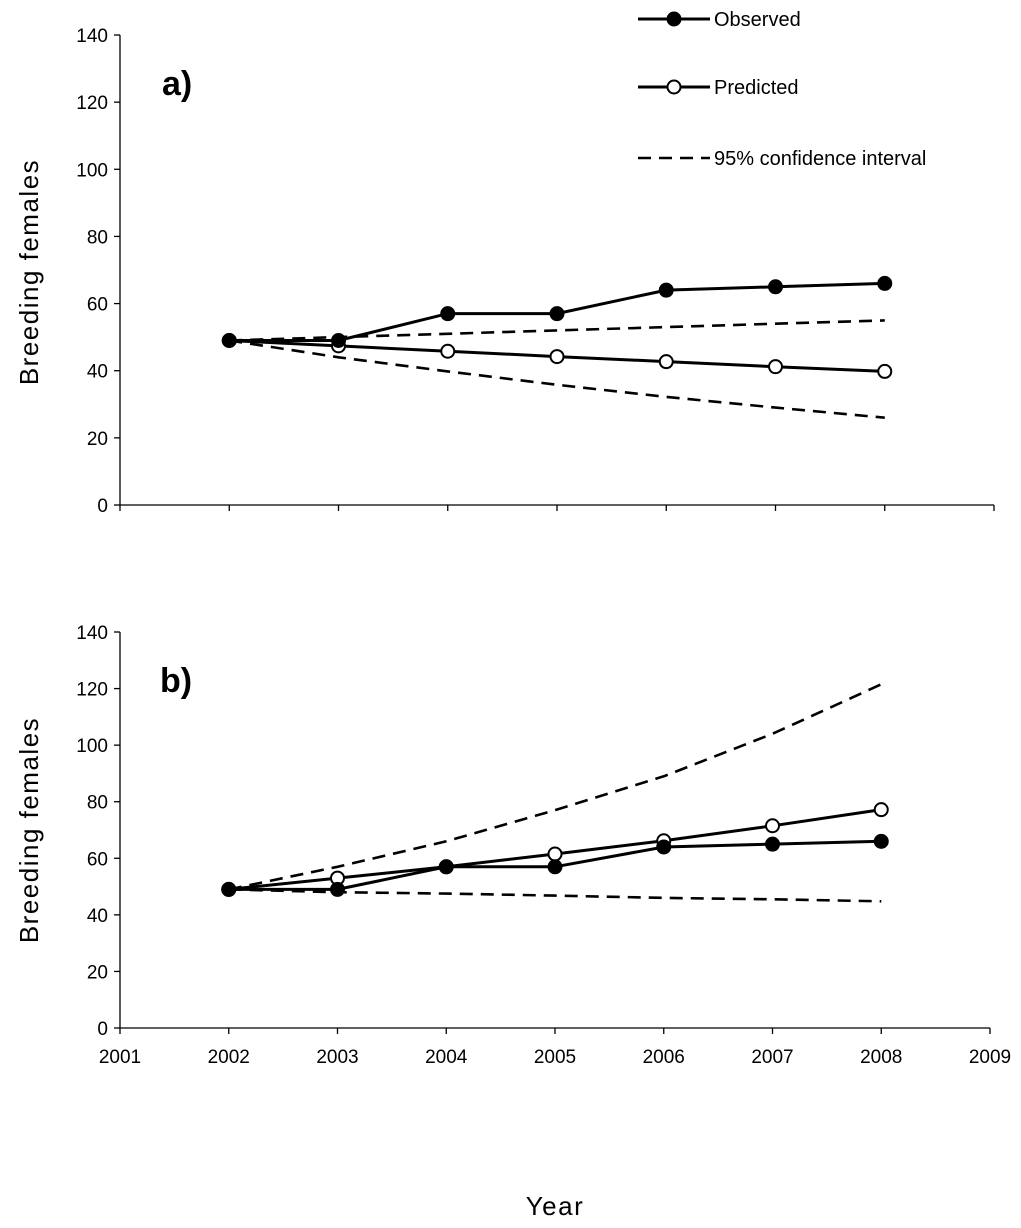  I want to click on legend-label: 95% confidence interval, so click(820, 159).